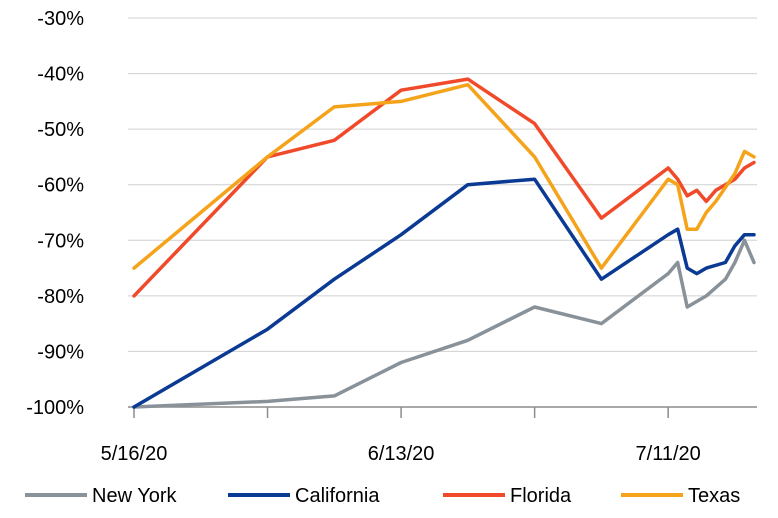  What do you see at coordinates (60, 241) in the screenshot?
I see `y-tick-label: -70%` at bounding box center [60, 241].